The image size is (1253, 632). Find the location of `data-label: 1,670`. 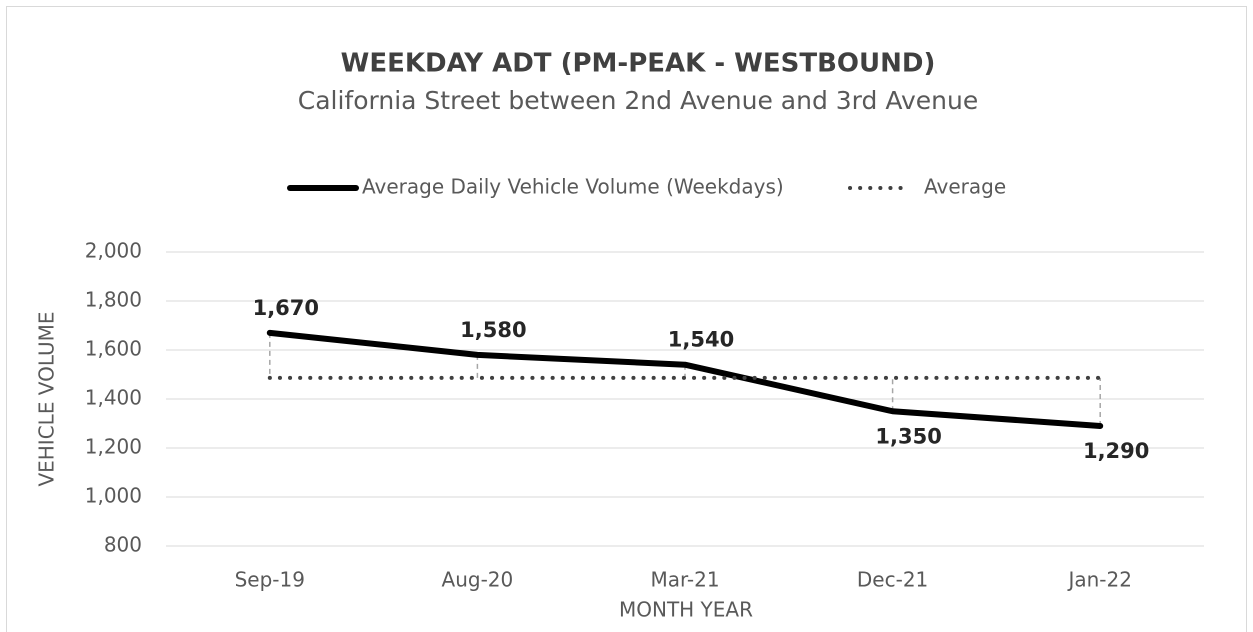

data-label: 1,670 is located at coordinates (286, 308).